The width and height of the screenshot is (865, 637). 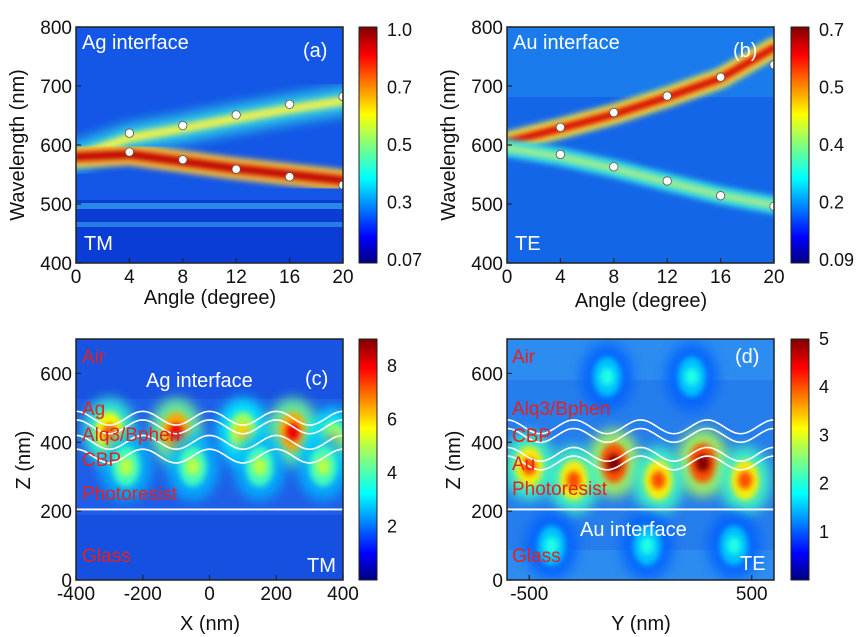 What do you see at coordinates (643, 273) in the screenshot?
I see `panel-b-x-ticks: 0 4 8 12 16 20` at bounding box center [643, 273].